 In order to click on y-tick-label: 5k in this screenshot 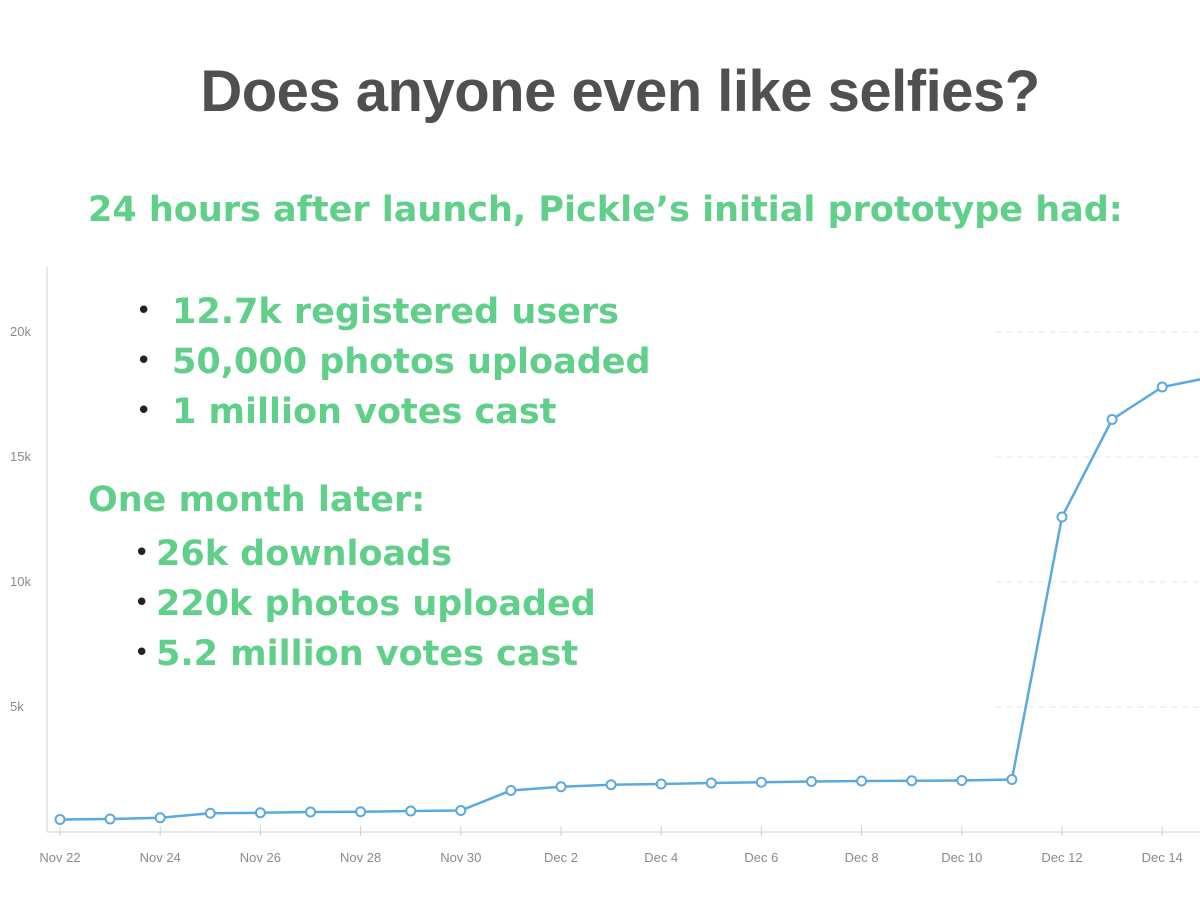, I will do `click(17, 706)`.